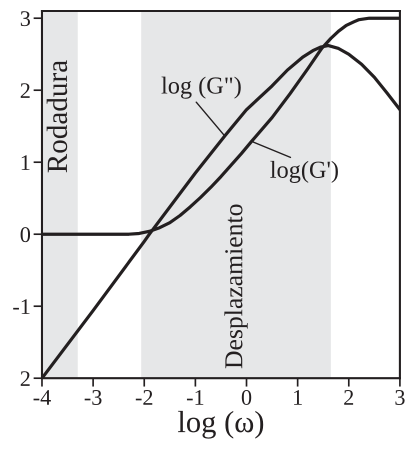 Image resolution: width=406 pixels, height=459 pixels. Describe the element at coordinates (221, 424) in the screenshot. I see `x-axis-title: log (ω)` at that location.